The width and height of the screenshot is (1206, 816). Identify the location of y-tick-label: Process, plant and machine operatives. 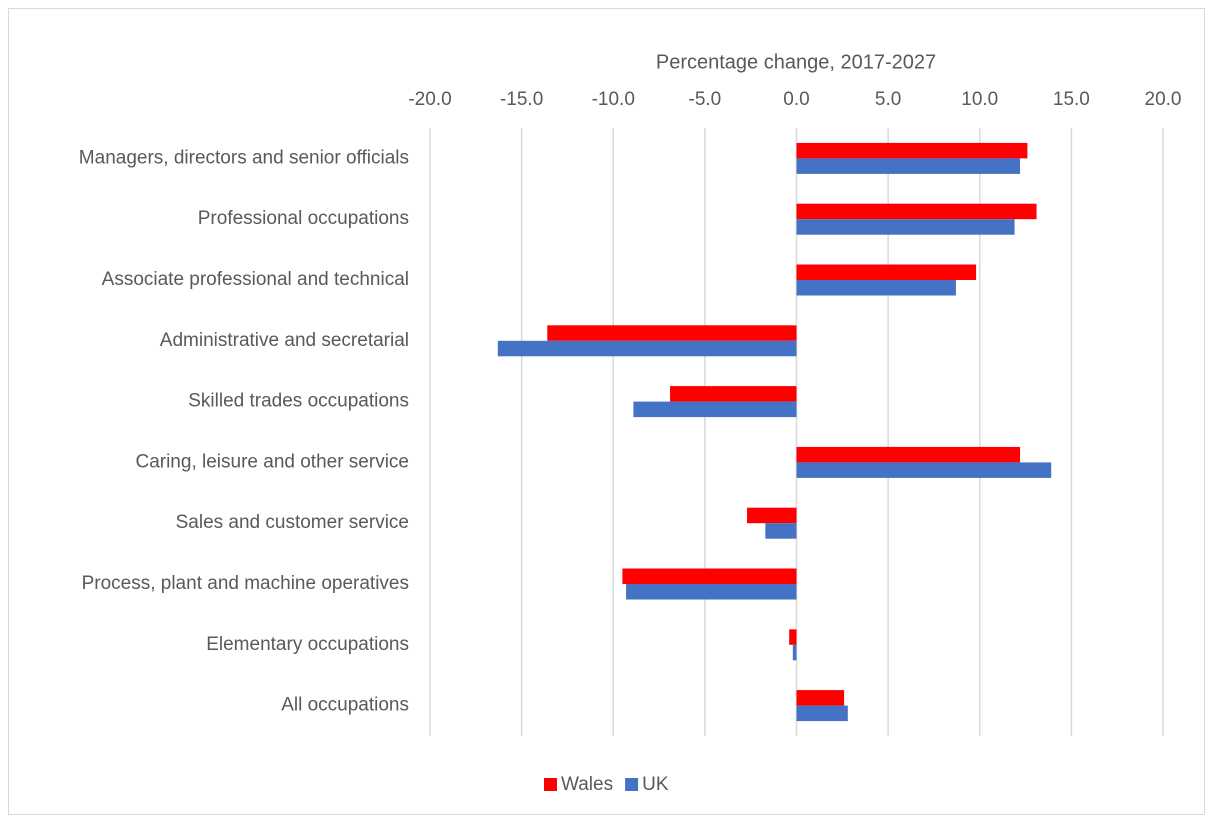
(245, 583).